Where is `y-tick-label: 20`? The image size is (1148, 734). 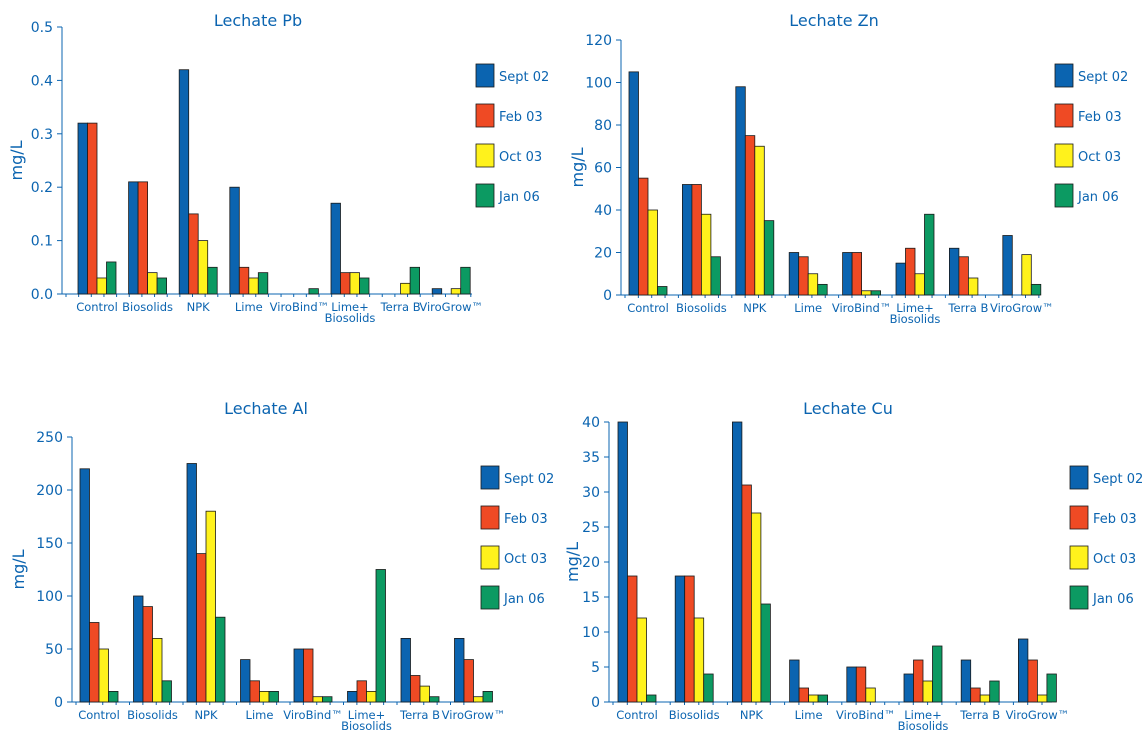 y-tick-label: 20 is located at coordinates (603, 254).